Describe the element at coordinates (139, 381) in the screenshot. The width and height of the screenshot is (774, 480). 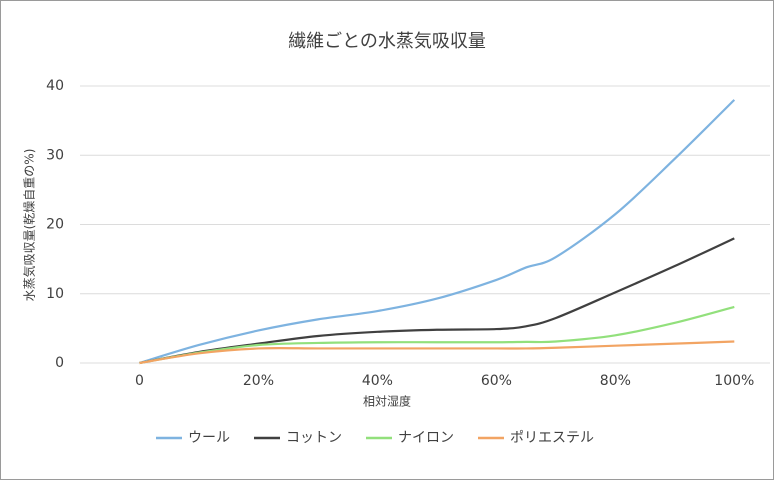
I see `x-tick-label: 0` at that location.